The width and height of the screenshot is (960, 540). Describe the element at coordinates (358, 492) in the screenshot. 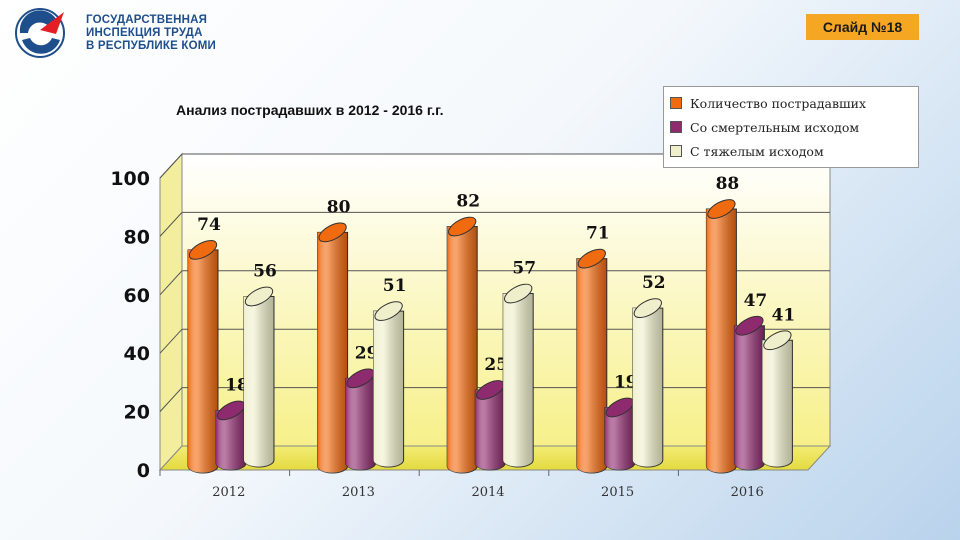

I see `x-tick-label: 2013` at that location.